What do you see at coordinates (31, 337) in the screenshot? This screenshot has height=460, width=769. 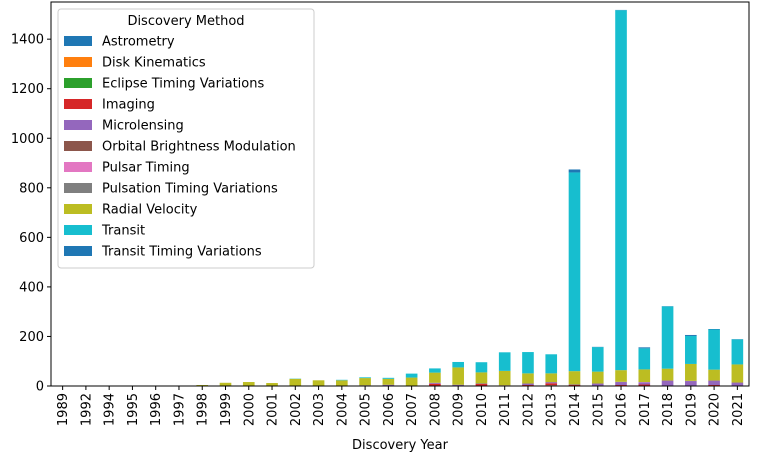 I see `y-tick-label: 200` at bounding box center [31, 337].